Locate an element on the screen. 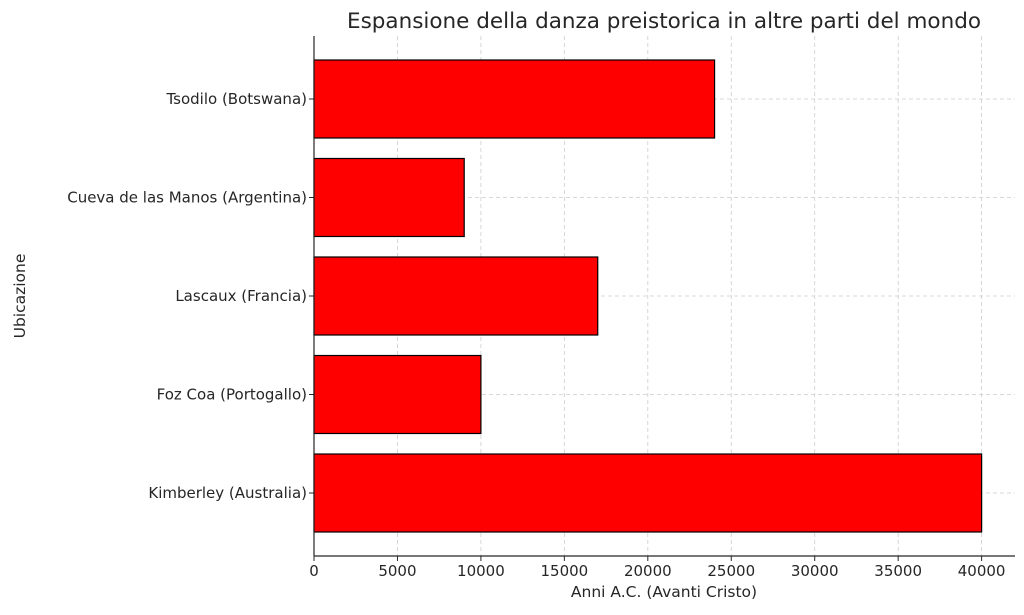 The image size is (1024, 615). x-tick-label: 0 is located at coordinates (314, 571).